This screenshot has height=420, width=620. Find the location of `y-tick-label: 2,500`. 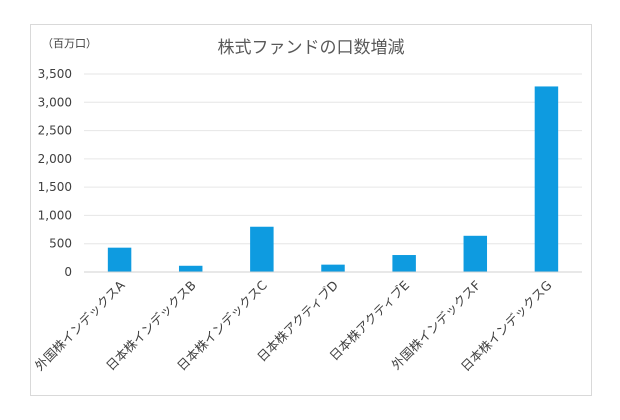

y-tick-label: 2,500 is located at coordinates (55, 131).